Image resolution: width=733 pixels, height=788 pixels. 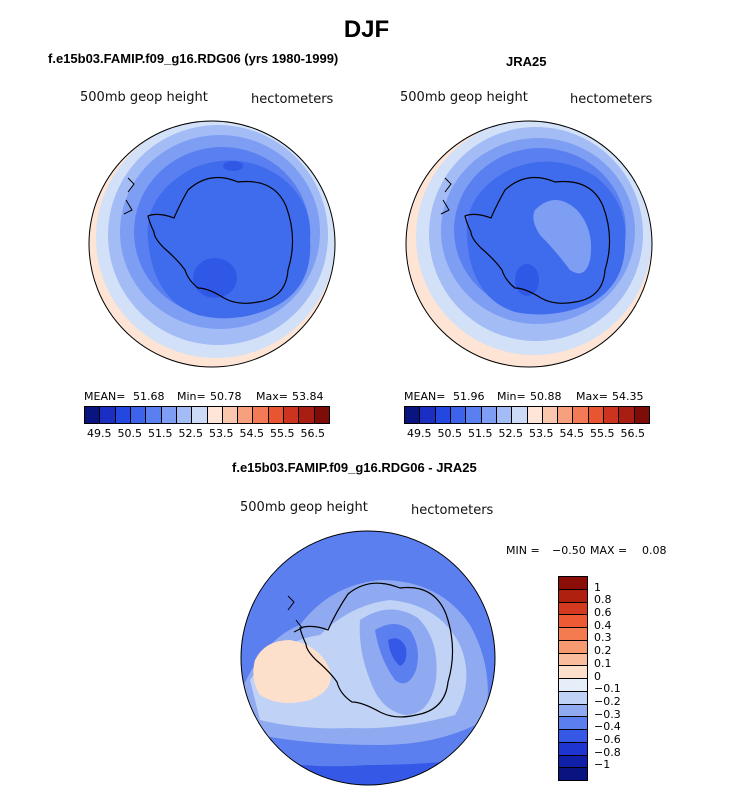 I want to click on panel-2-max-value: 54.35, so click(x=628, y=396).